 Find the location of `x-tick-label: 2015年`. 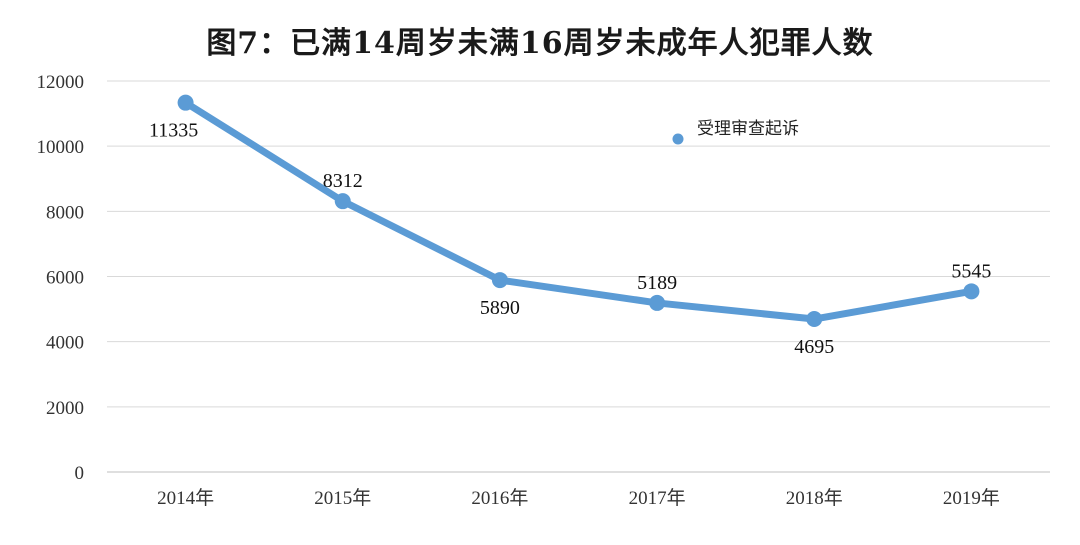

x-tick-label: 2015年 is located at coordinates (342, 498).